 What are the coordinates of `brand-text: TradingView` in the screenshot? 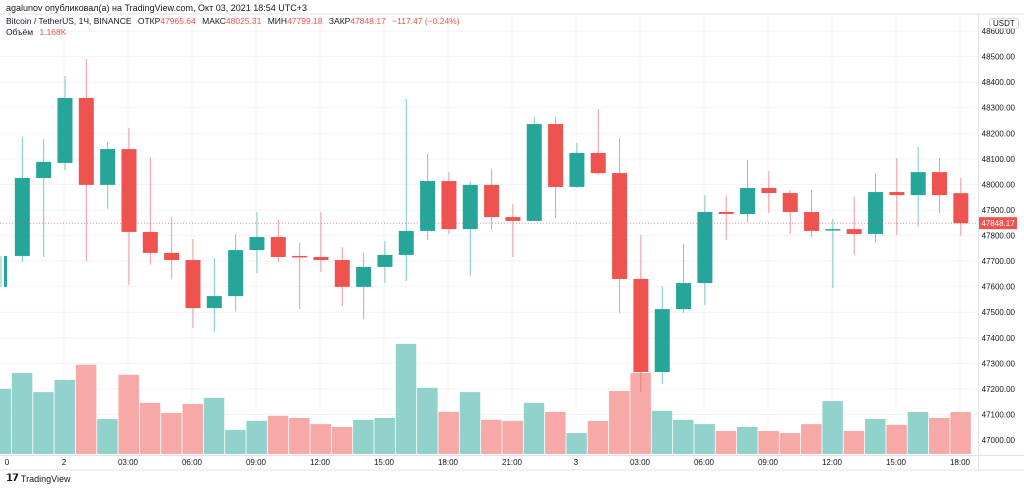 It's located at (45, 478).